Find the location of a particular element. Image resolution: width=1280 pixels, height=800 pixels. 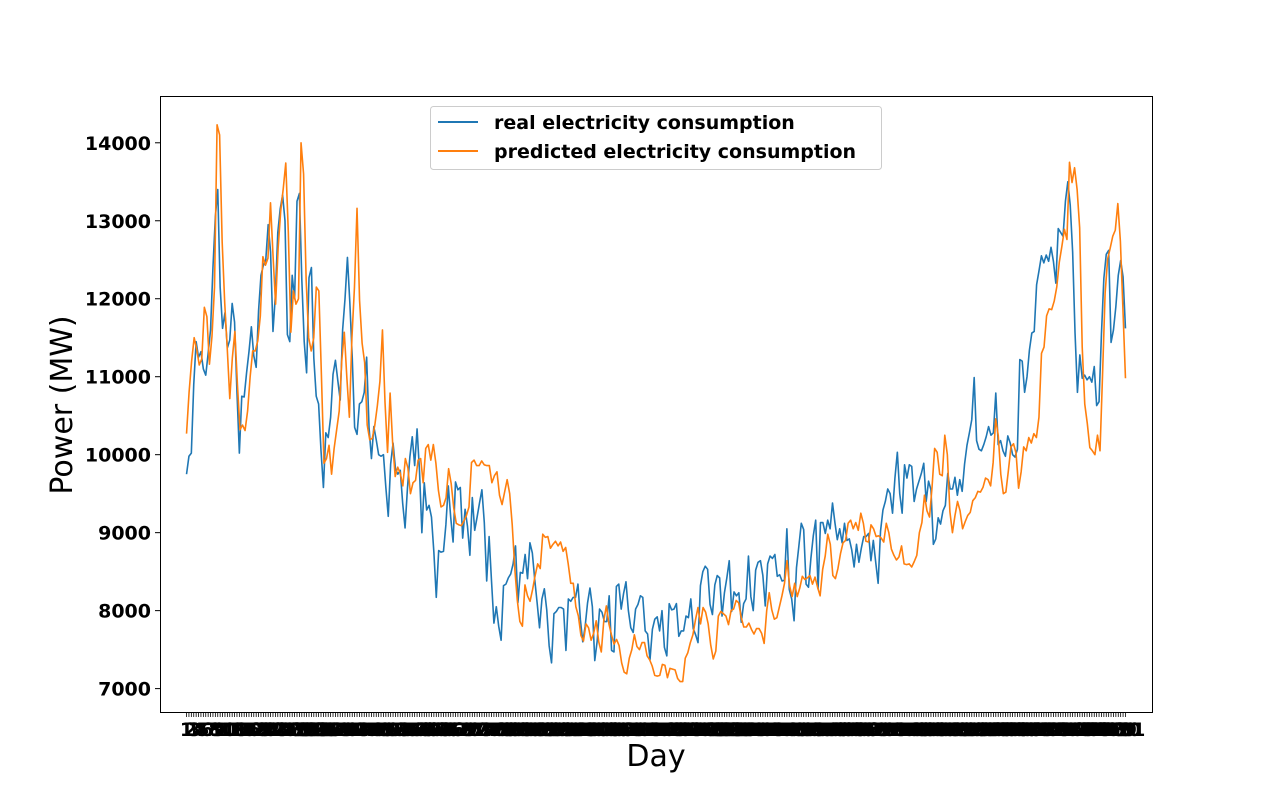

x-tick-label: 26 is located at coordinates (288, 730).